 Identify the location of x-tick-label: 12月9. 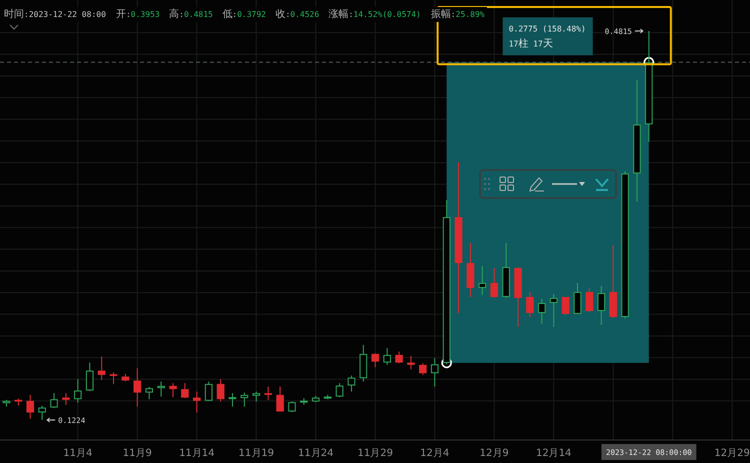
(494, 453).